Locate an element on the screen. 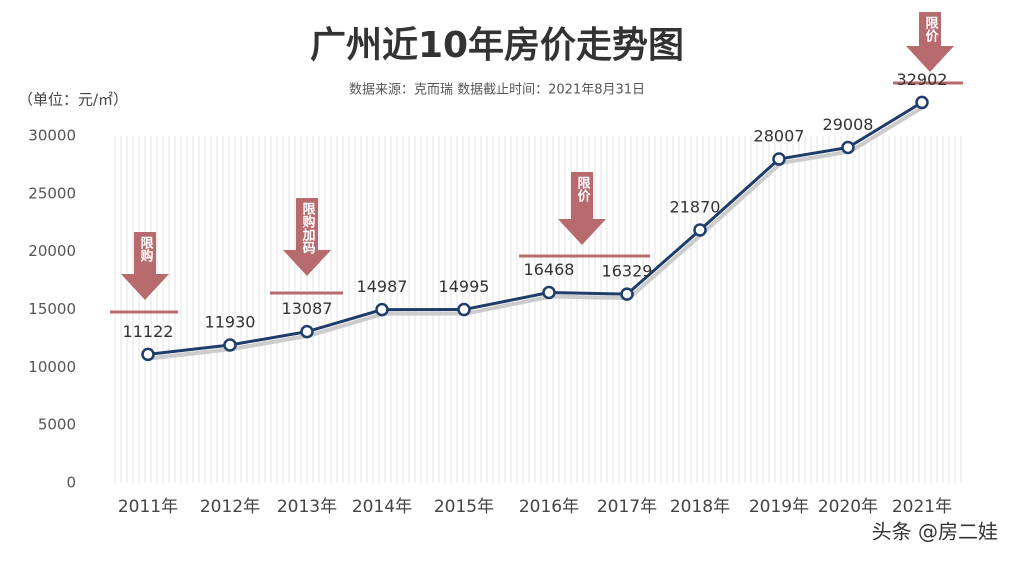 The height and width of the screenshot is (561, 1014). x-tick-label: 2015年 is located at coordinates (464, 507).